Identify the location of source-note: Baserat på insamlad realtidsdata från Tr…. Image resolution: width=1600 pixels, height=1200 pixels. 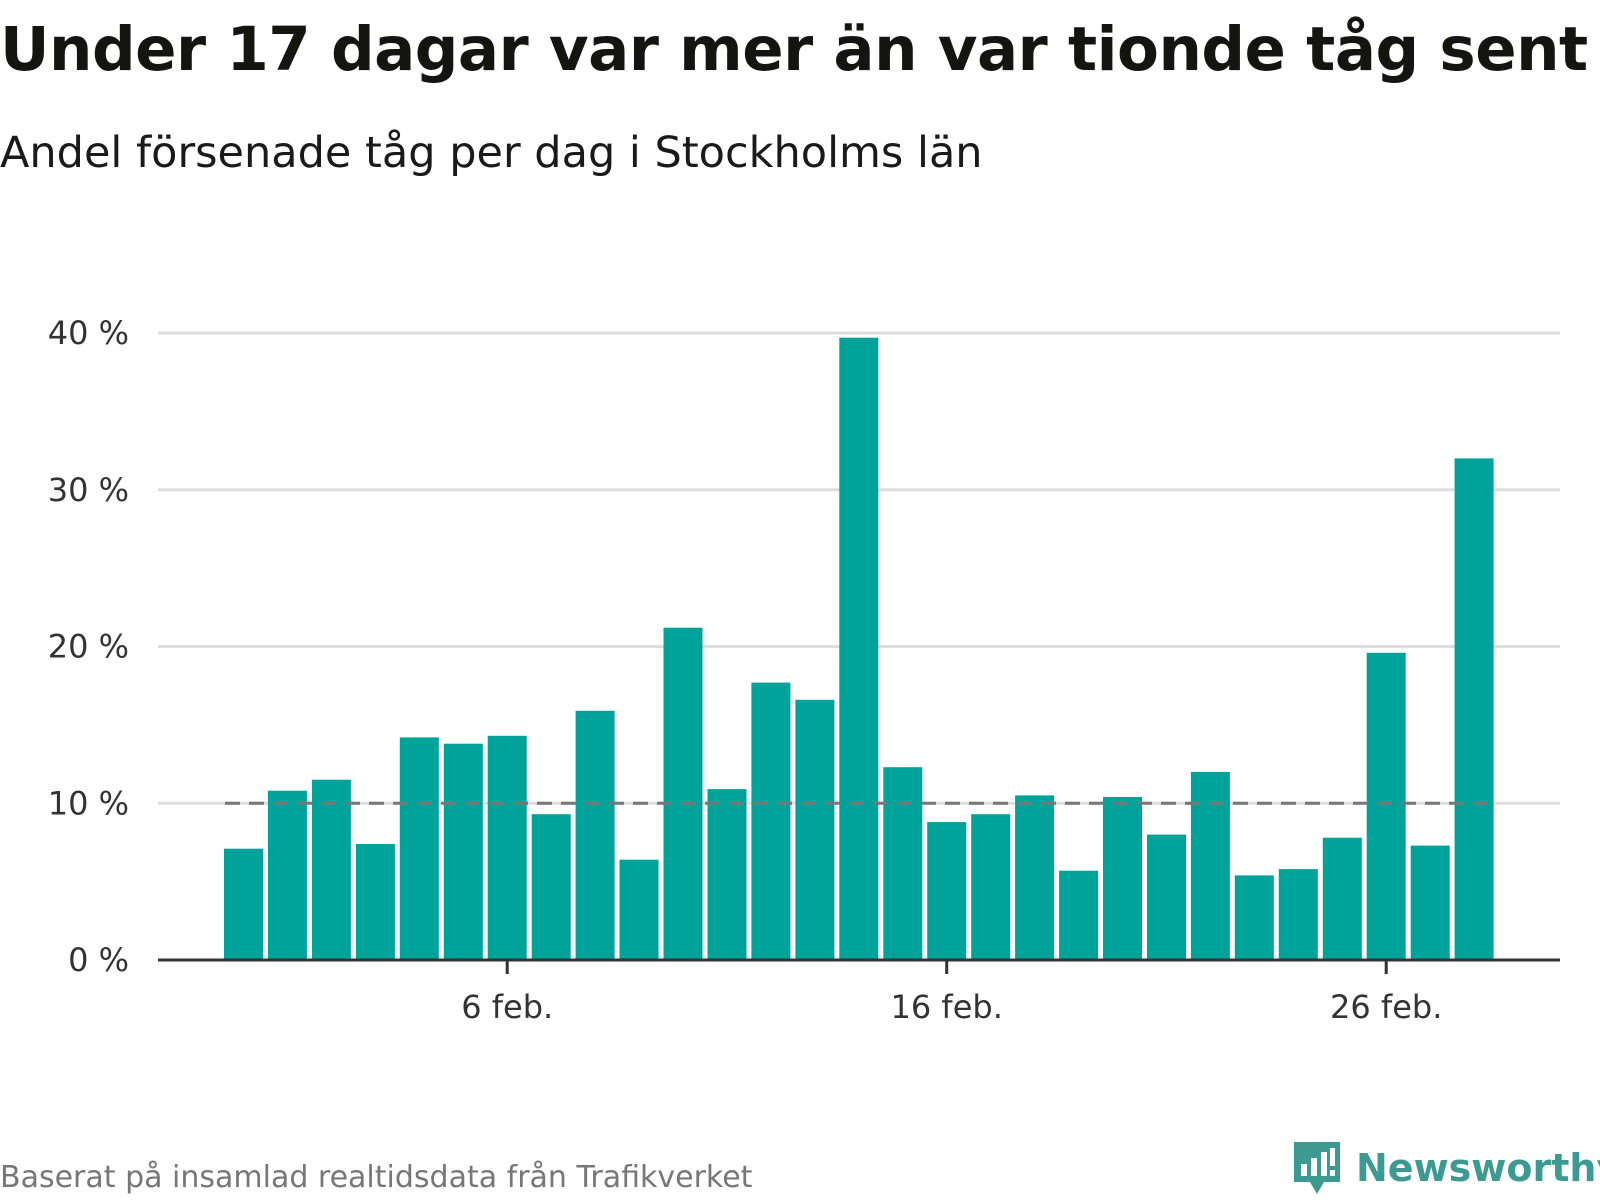
(376, 1177).